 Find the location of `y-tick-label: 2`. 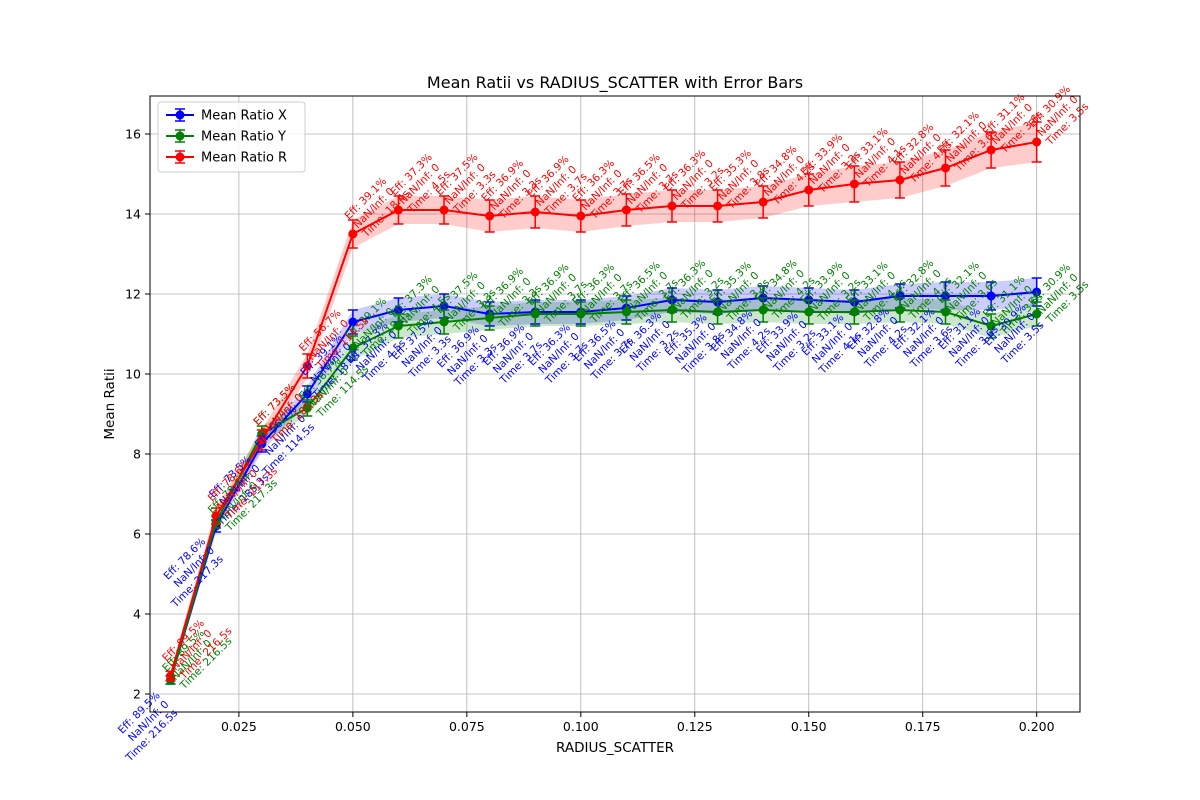

y-tick-label: 2 is located at coordinates (137, 694).